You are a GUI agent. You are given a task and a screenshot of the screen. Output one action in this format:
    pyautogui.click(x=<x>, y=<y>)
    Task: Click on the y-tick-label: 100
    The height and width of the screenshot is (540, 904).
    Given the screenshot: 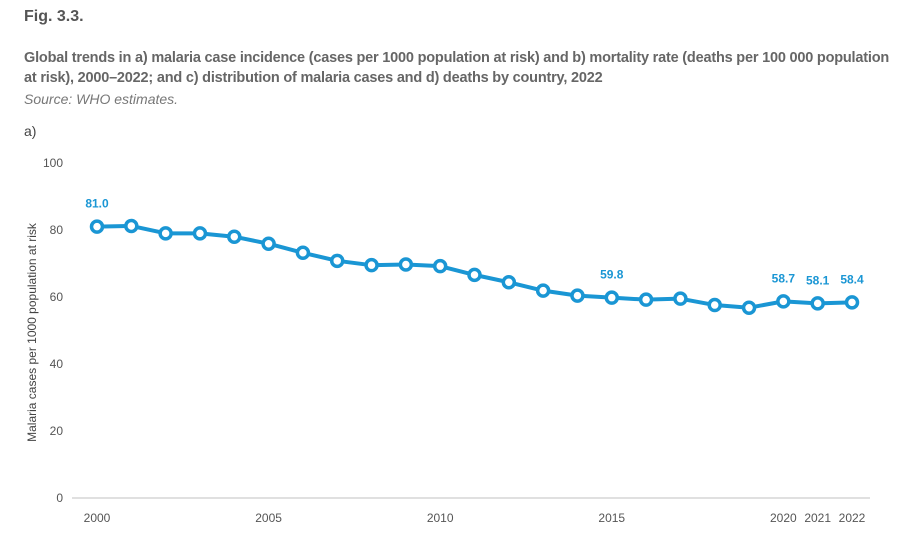 What is the action you would take?
    pyautogui.click(x=53, y=163)
    